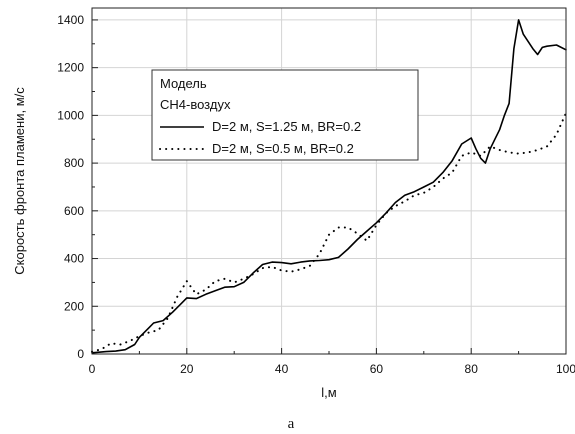  Describe the element at coordinates (74, 163) in the screenshot. I see `y-tick-label: 800` at that location.